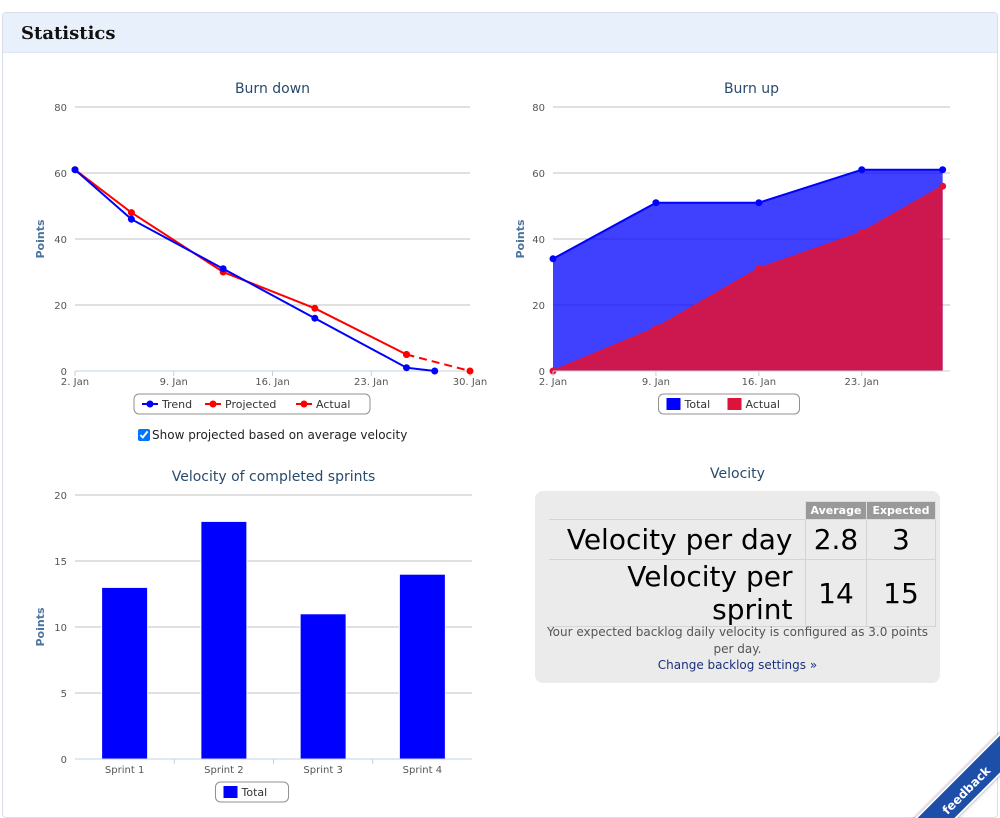  What do you see at coordinates (470, 382) in the screenshot?
I see `x-tick-label: 30. Jan` at bounding box center [470, 382].